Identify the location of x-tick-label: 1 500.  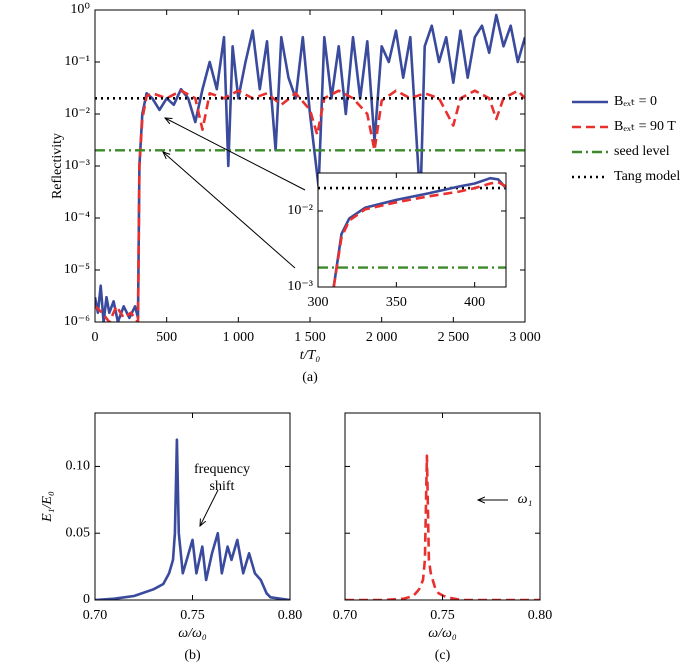
(310, 337).